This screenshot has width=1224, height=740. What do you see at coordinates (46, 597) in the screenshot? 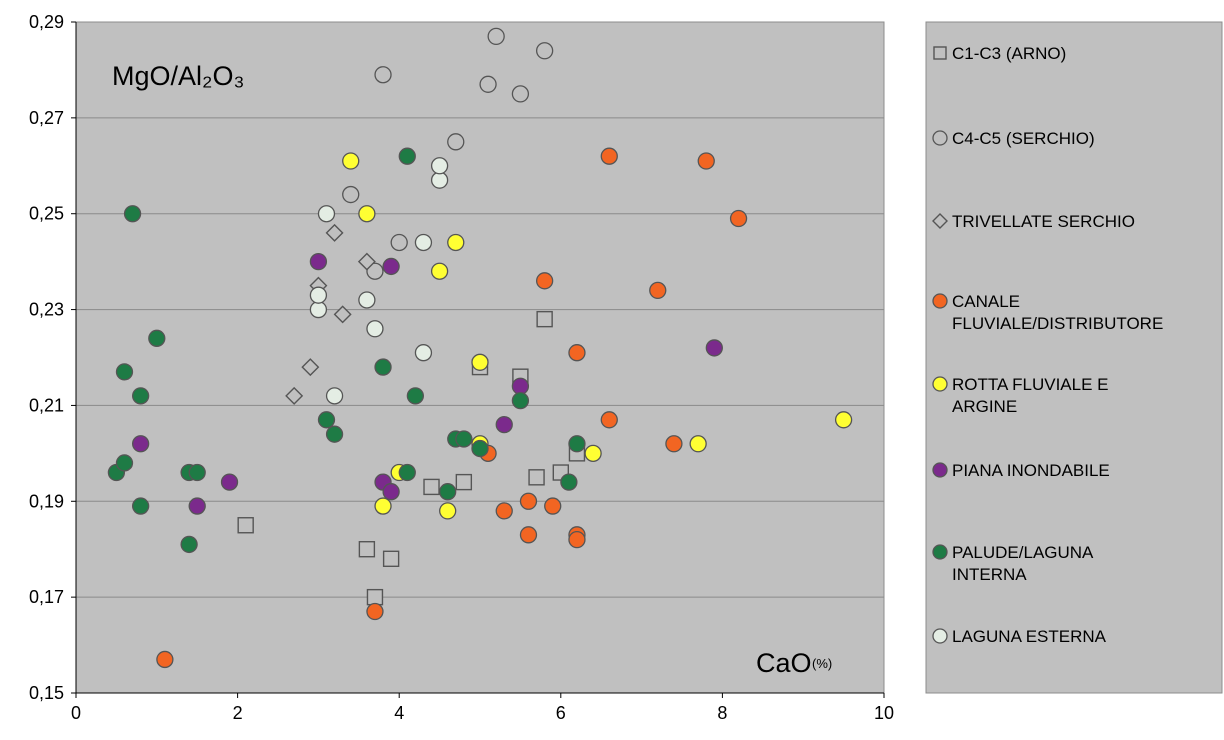
I see `y-tick-label: 0,17` at bounding box center [46, 597].